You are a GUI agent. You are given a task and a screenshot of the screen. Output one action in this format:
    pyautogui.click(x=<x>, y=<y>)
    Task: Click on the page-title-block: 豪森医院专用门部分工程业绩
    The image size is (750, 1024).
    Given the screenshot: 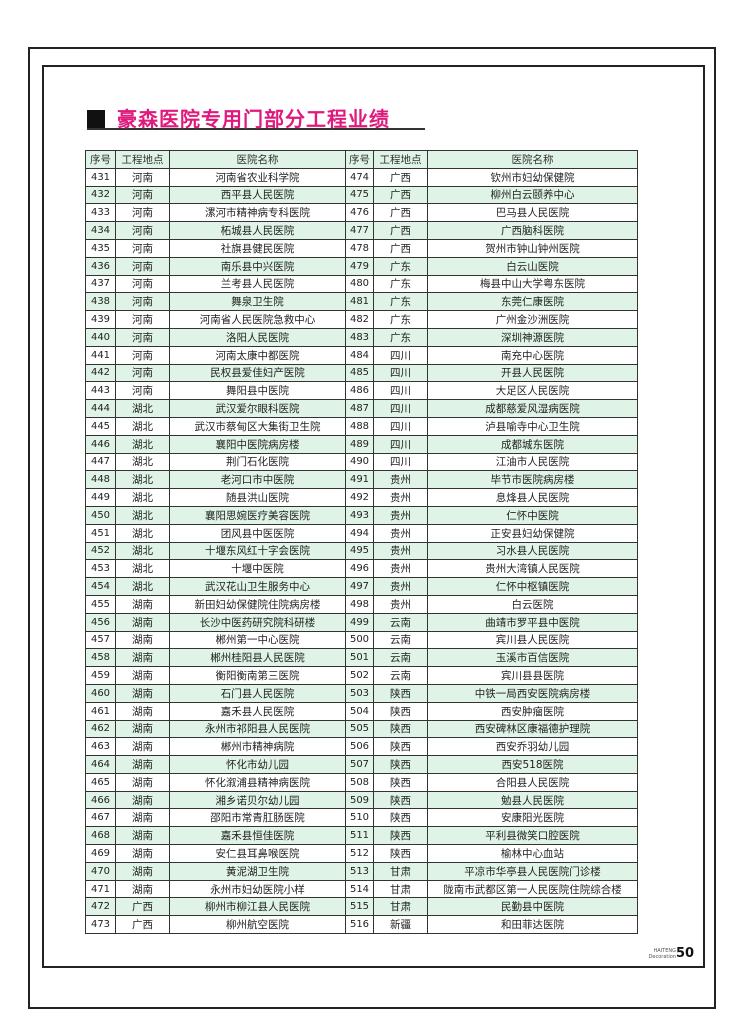 What is the action you would take?
    pyautogui.click(x=256, y=117)
    